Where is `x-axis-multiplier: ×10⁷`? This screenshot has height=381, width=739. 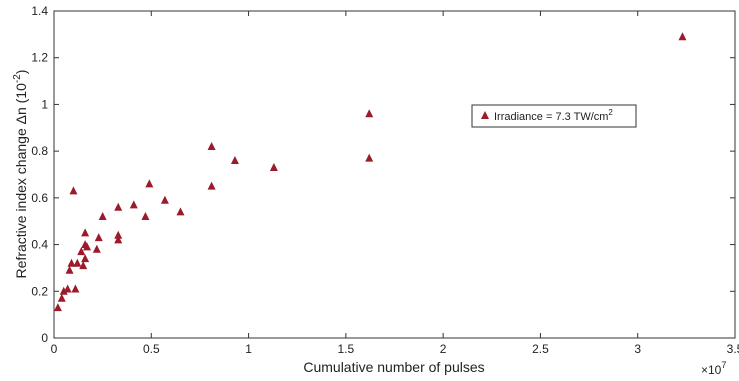 x-axis-multiplier: ×10⁷ is located at coordinates (713, 368).